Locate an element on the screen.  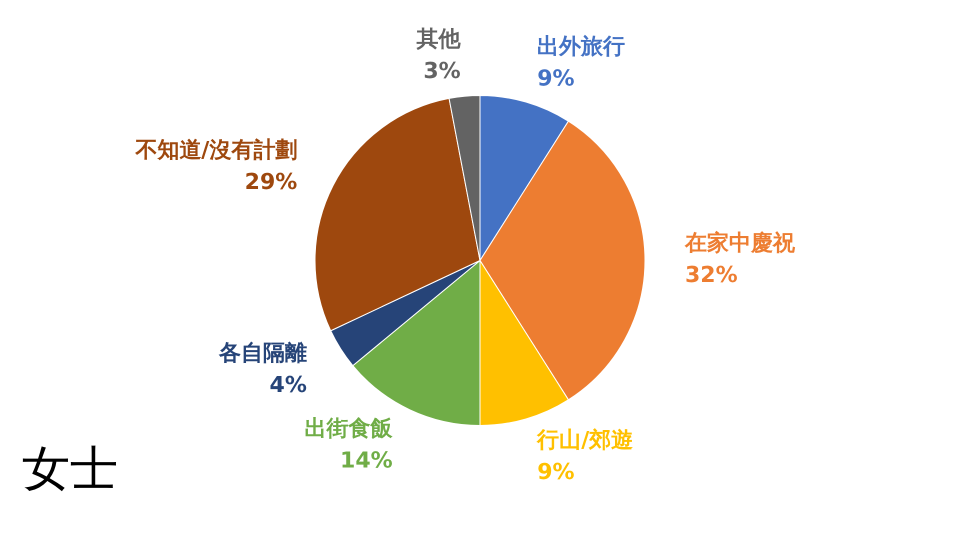
slice-label: 出外旅行 is located at coordinates (581, 47).